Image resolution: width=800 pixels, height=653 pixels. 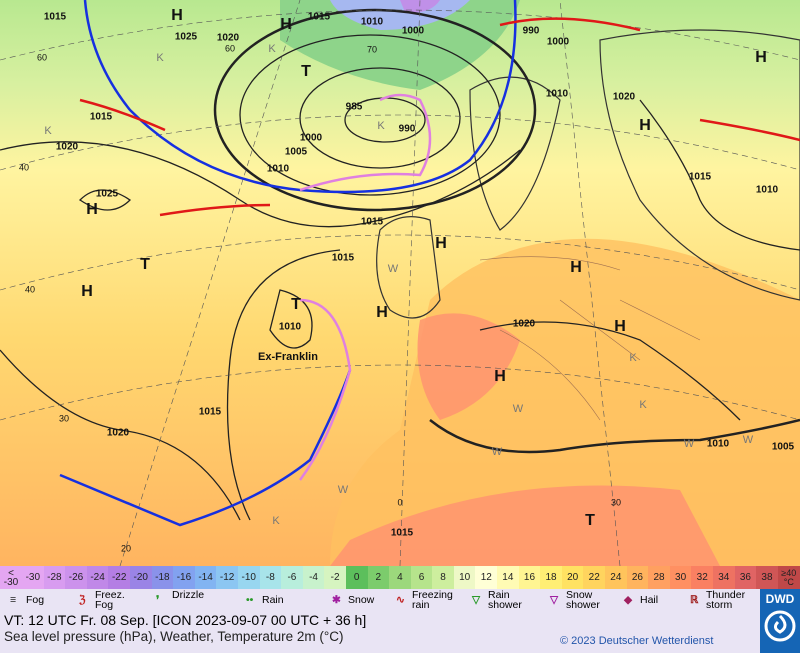 I want to click on grid-label: 0, so click(x=399, y=502).